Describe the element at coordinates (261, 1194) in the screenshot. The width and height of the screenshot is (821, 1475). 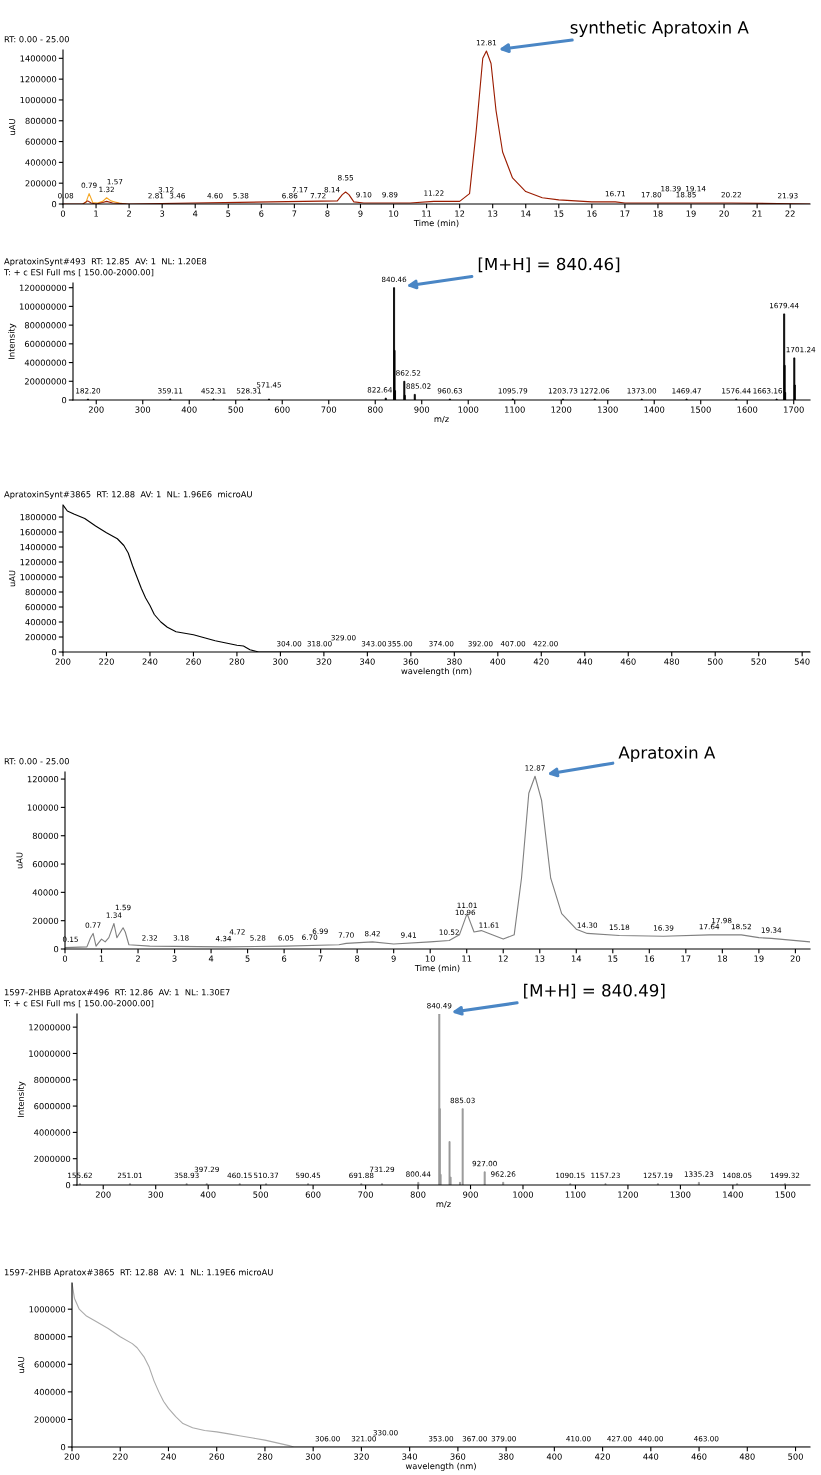
I see `x-tick-label: 500` at that location.